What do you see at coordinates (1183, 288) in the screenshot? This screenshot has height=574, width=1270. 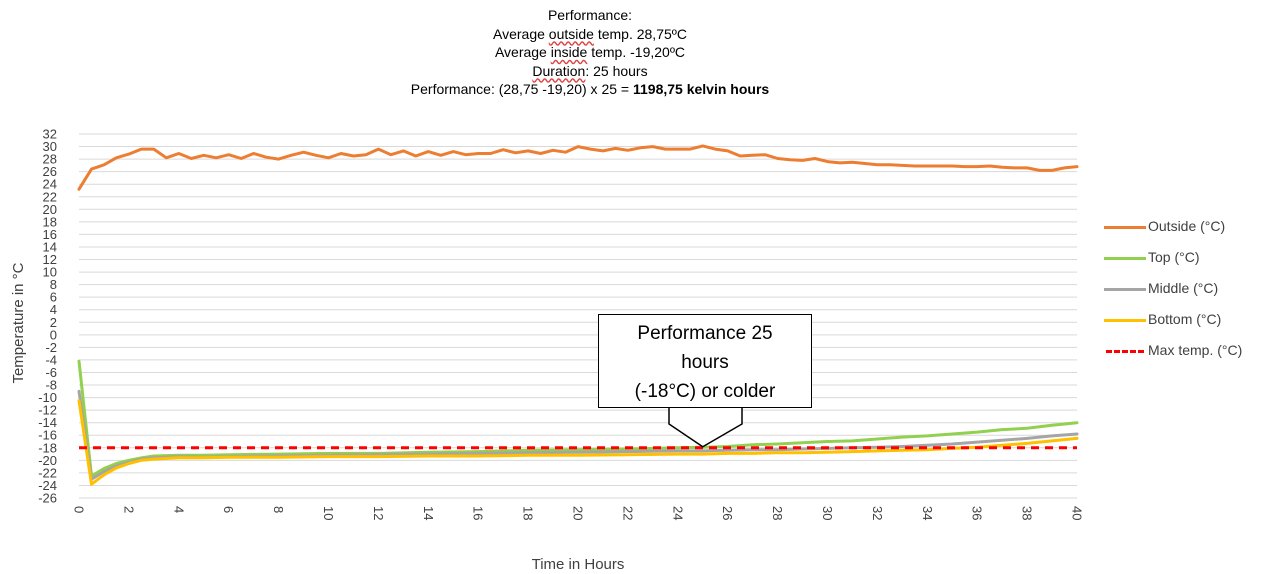 I see `legend-label: Middle (°C)` at bounding box center [1183, 288].